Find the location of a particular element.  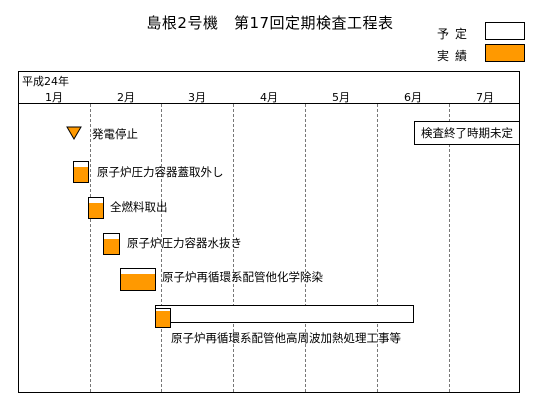

task-label-fuel-removal: 全燃料取出 is located at coordinates (139, 207).